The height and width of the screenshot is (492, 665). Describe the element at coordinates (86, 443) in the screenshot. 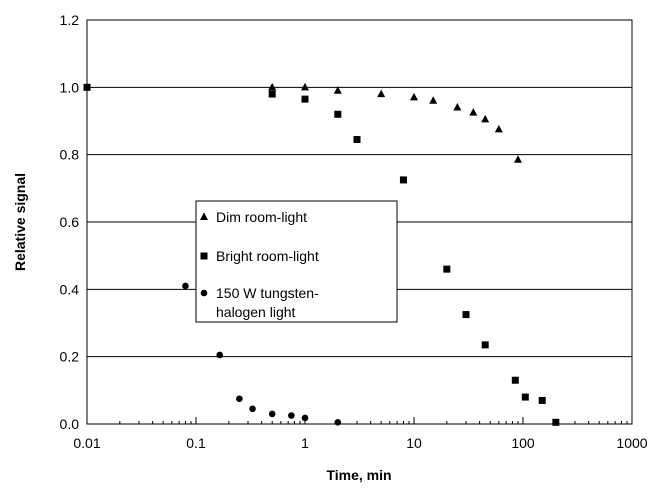

I see `x-tick-label: 0.01` at that location.